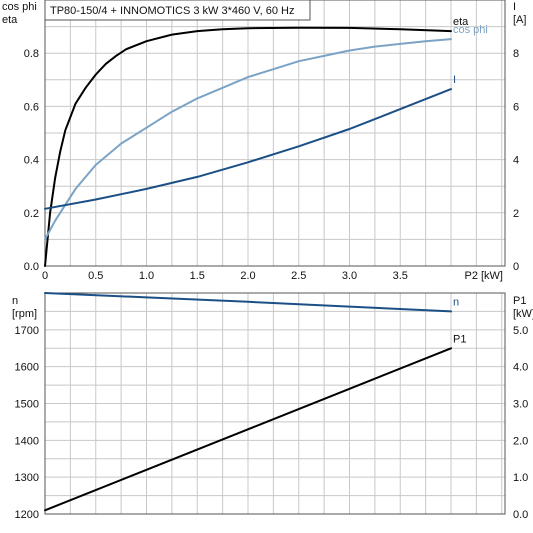 Image resolution: width=533 pixels, height=533 pixels. Describe the element at coordinates (519, 301) in the screenshot. I see `bottom-right-axis-label: P1` at that location.